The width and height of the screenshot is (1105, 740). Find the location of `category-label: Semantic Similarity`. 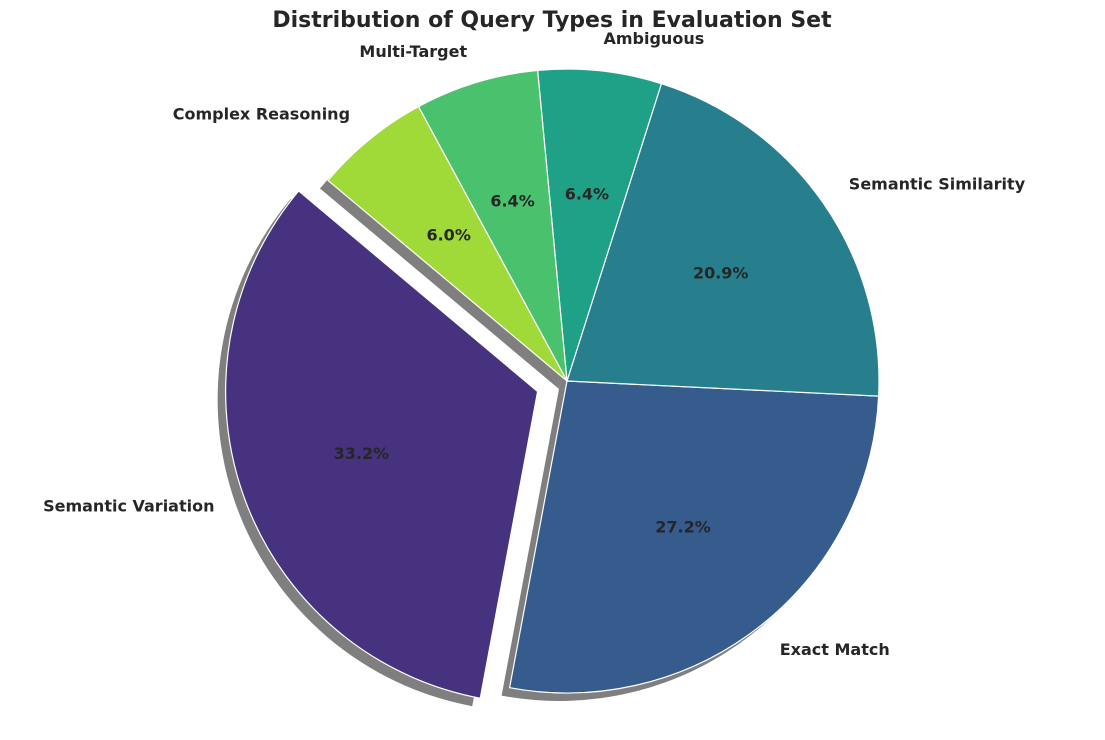

category-label: Semantic Similarity is located at coordinates (937, 184).